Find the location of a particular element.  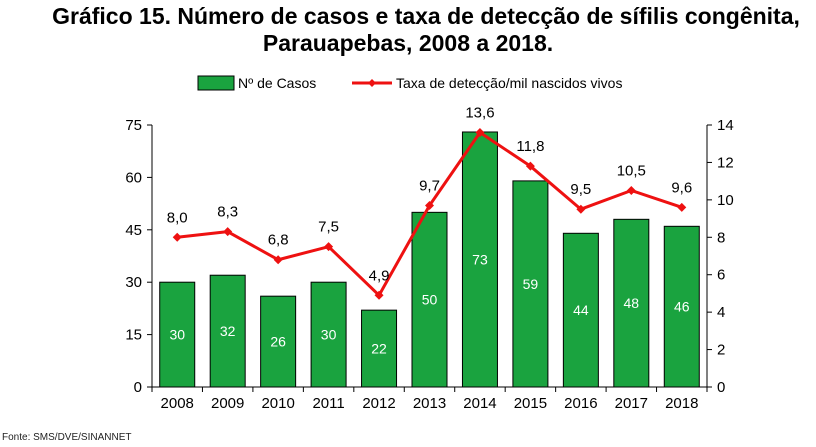

bar-2018 is located at coordinates (681, 306).